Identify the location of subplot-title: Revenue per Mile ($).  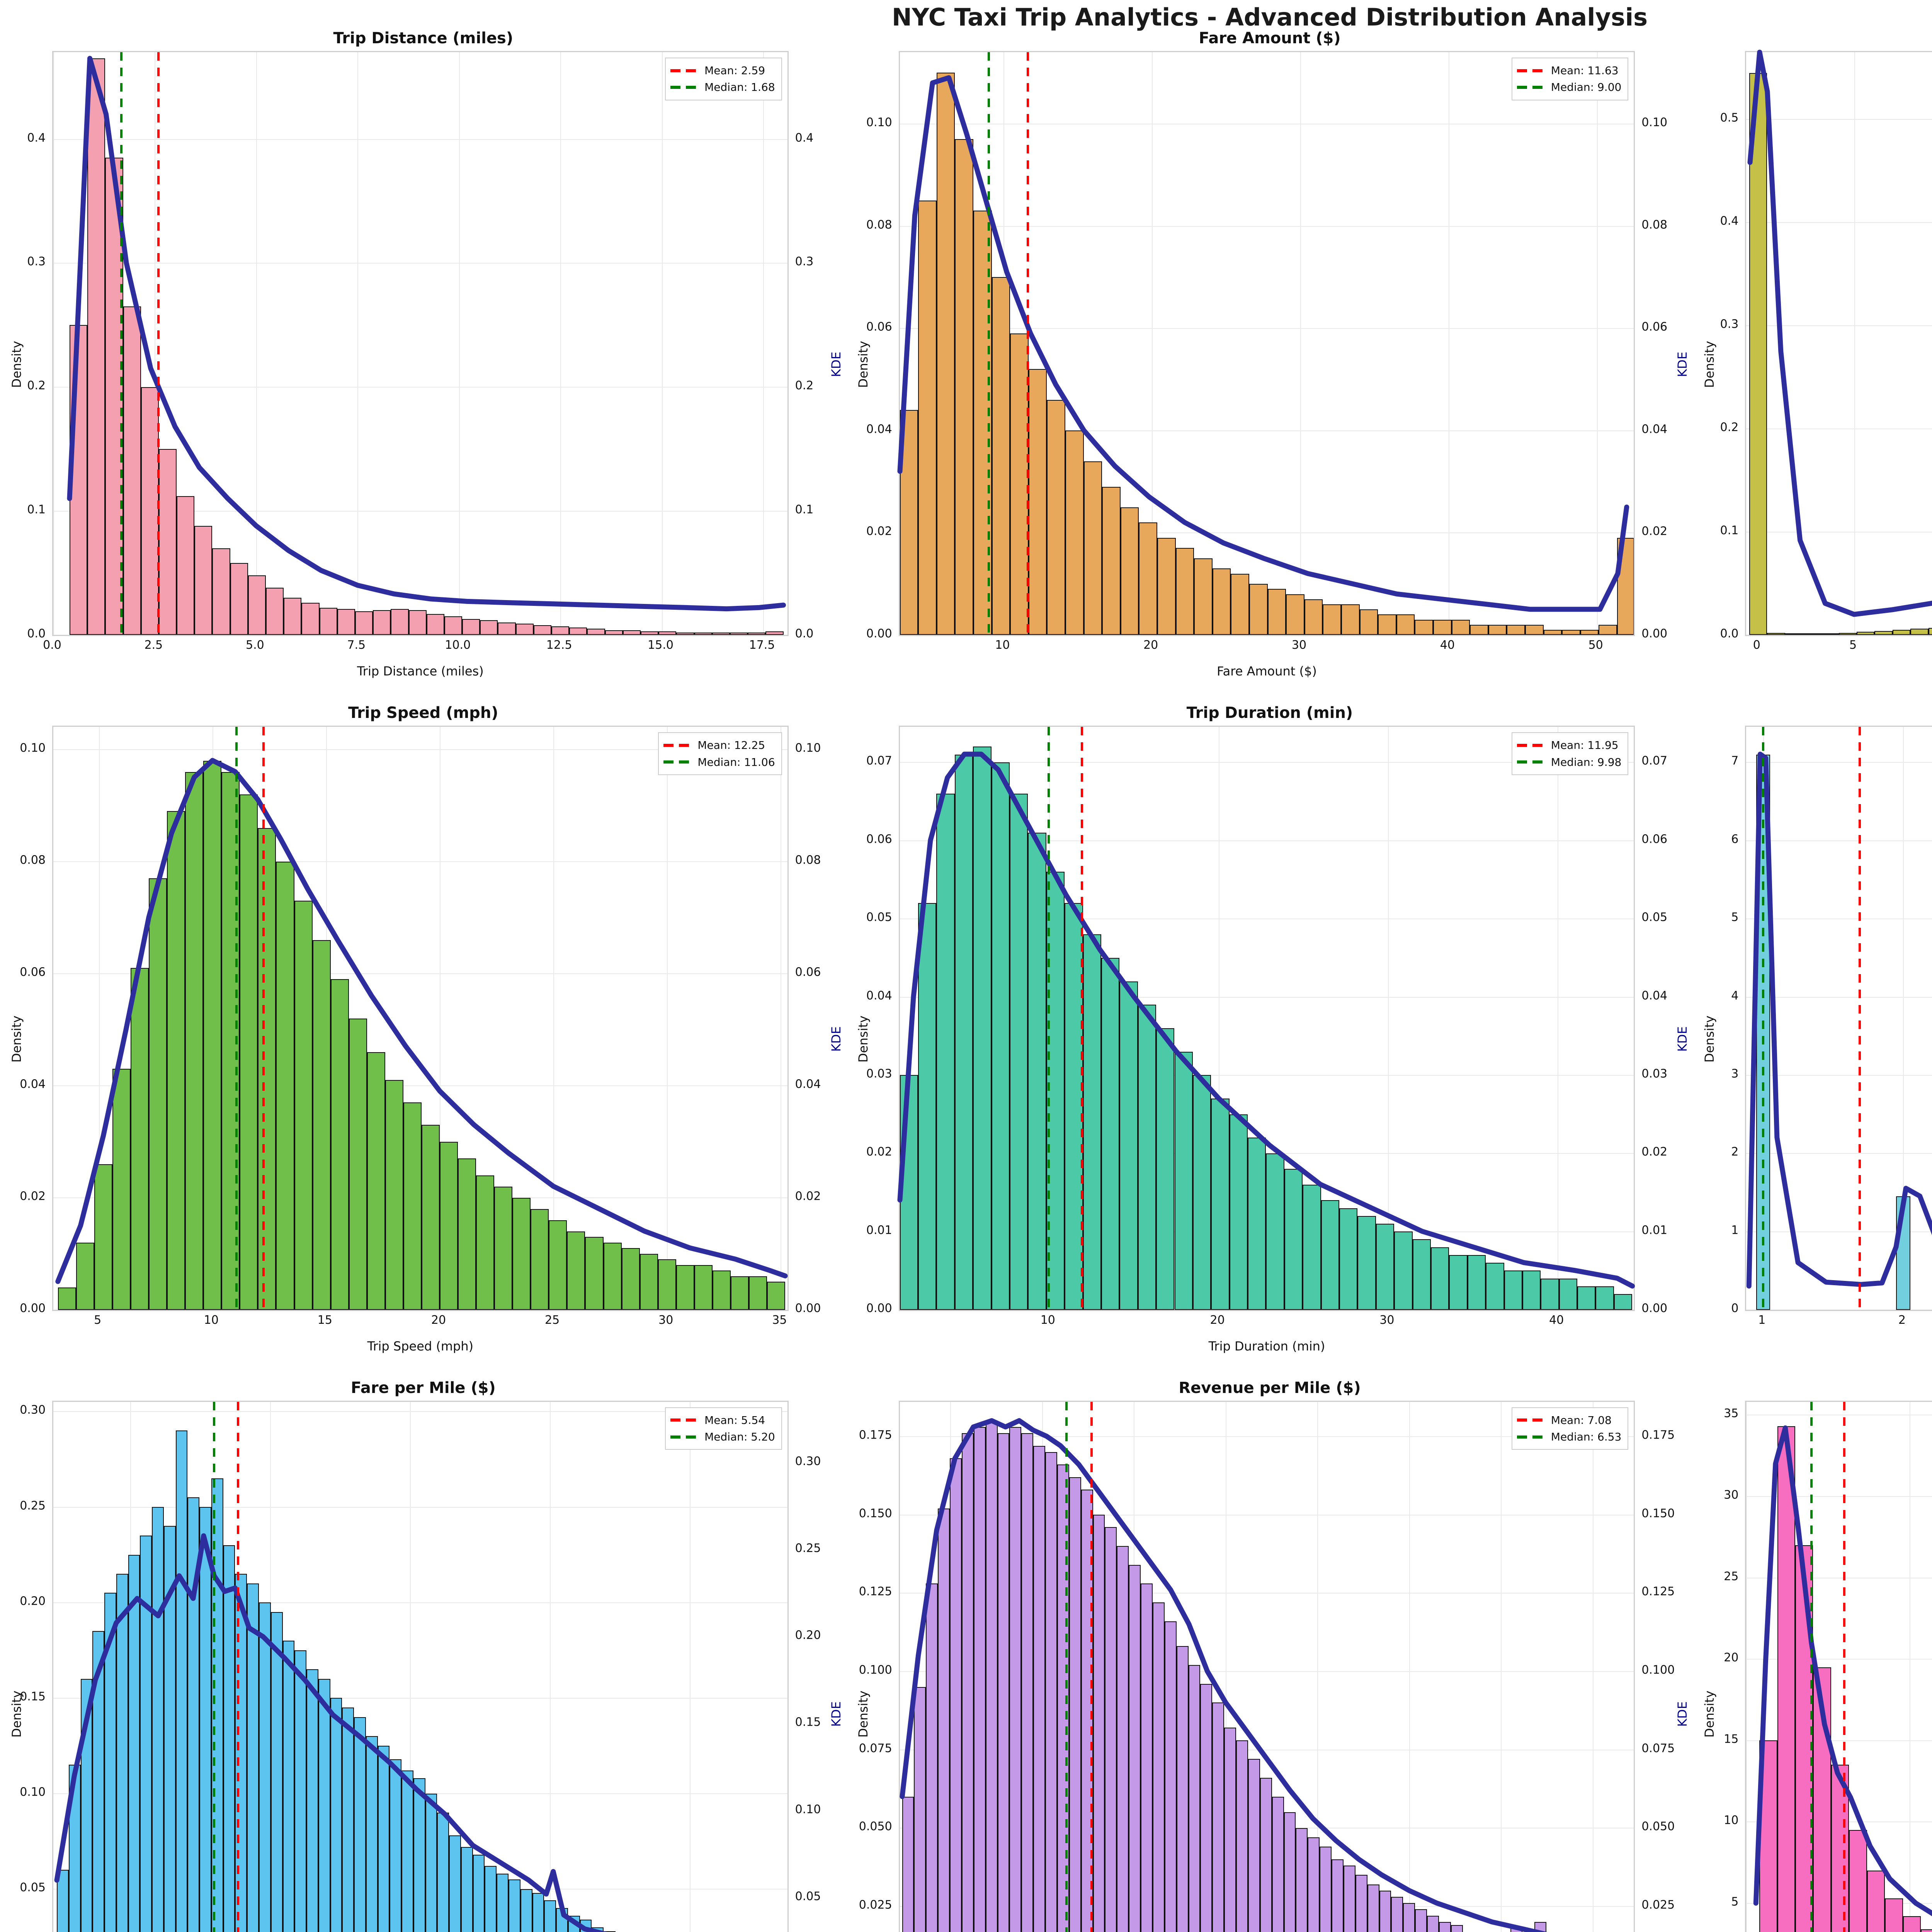
(1270, 1388).